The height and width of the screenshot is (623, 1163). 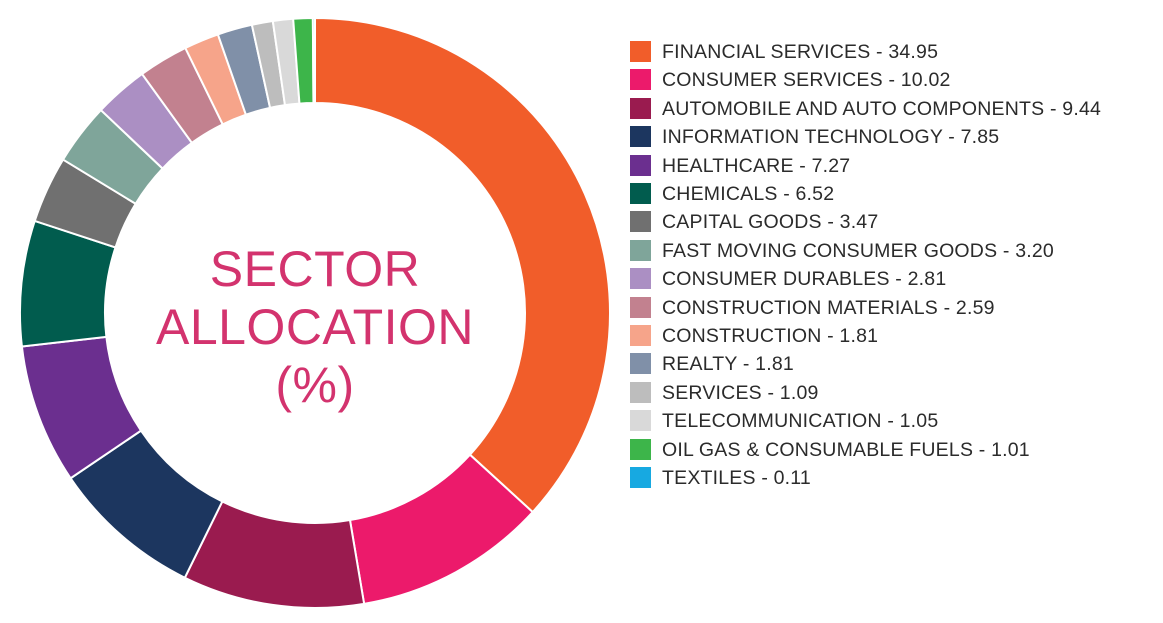 I want to click on legend-item: INFORMATION TECHNOLOGY - 7.85, so click(x=892, y=137).